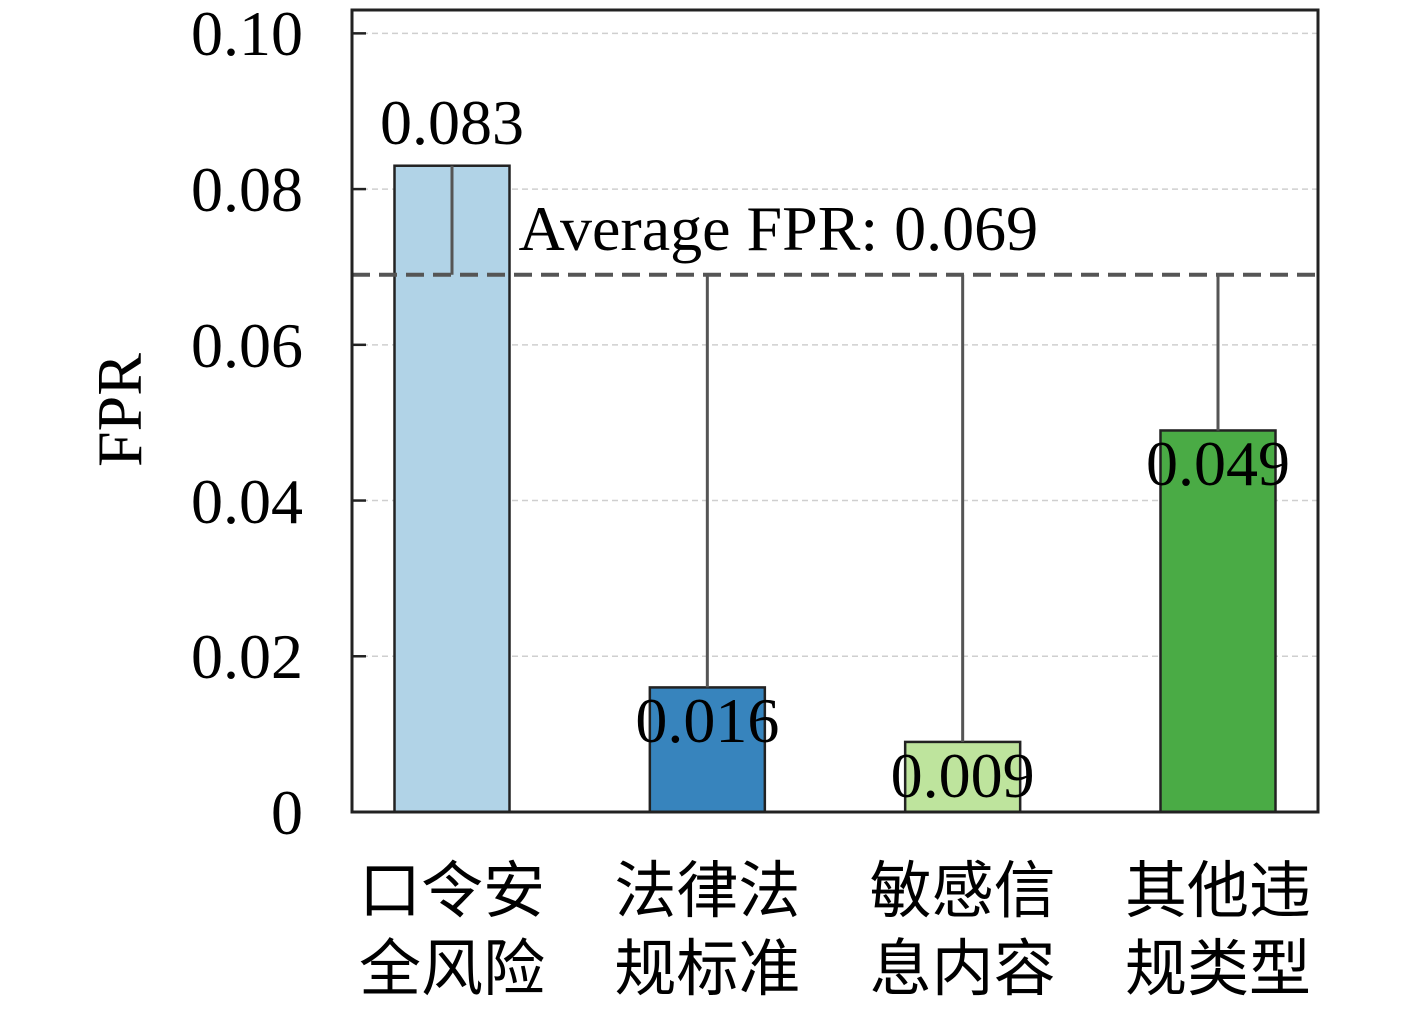 The height and width of the screenshot is (1011, 1417). Describe the element at coordinates (962, 929) in the screenshot. I see `x-tick-label: 敏感信息内容` at that location.